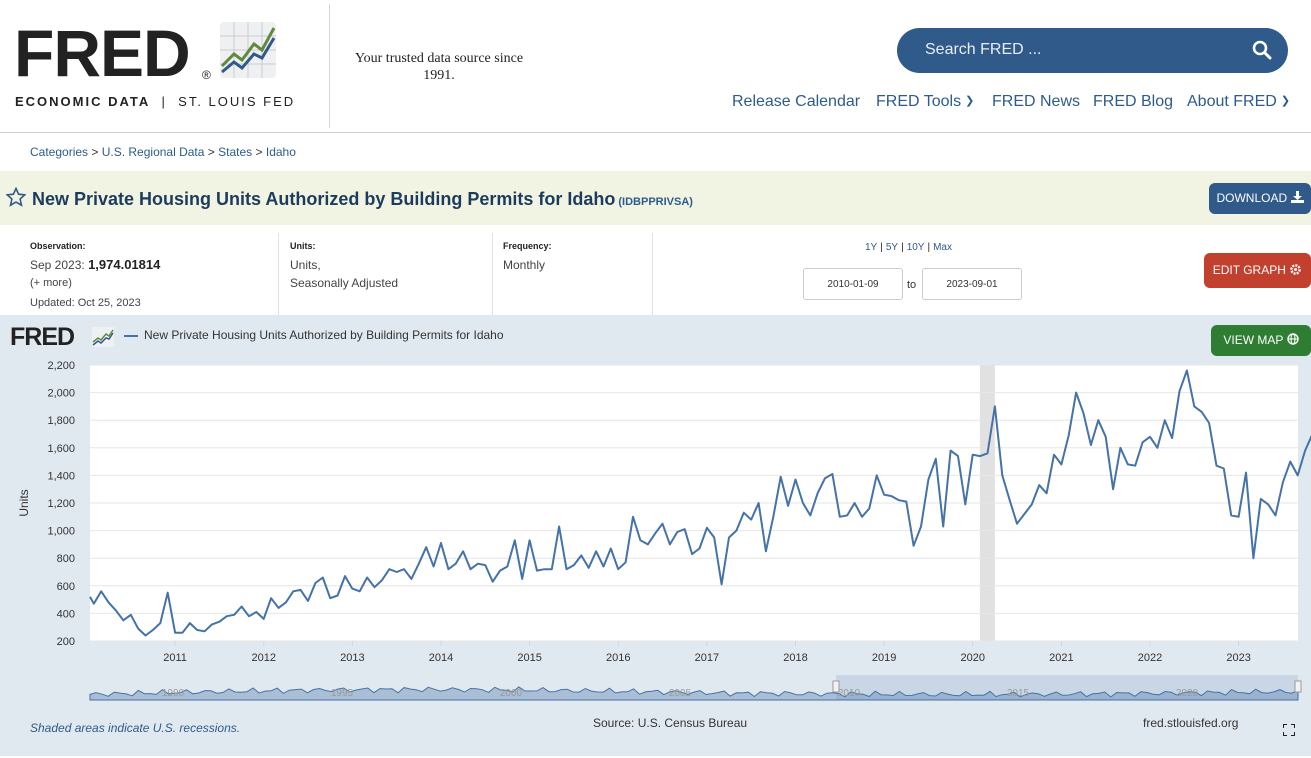 The height and width of the screenshot is (758, 1311). Describe the element at coordinates (1067, 687) in the screenshot. I see `navigator-selection` at that location.